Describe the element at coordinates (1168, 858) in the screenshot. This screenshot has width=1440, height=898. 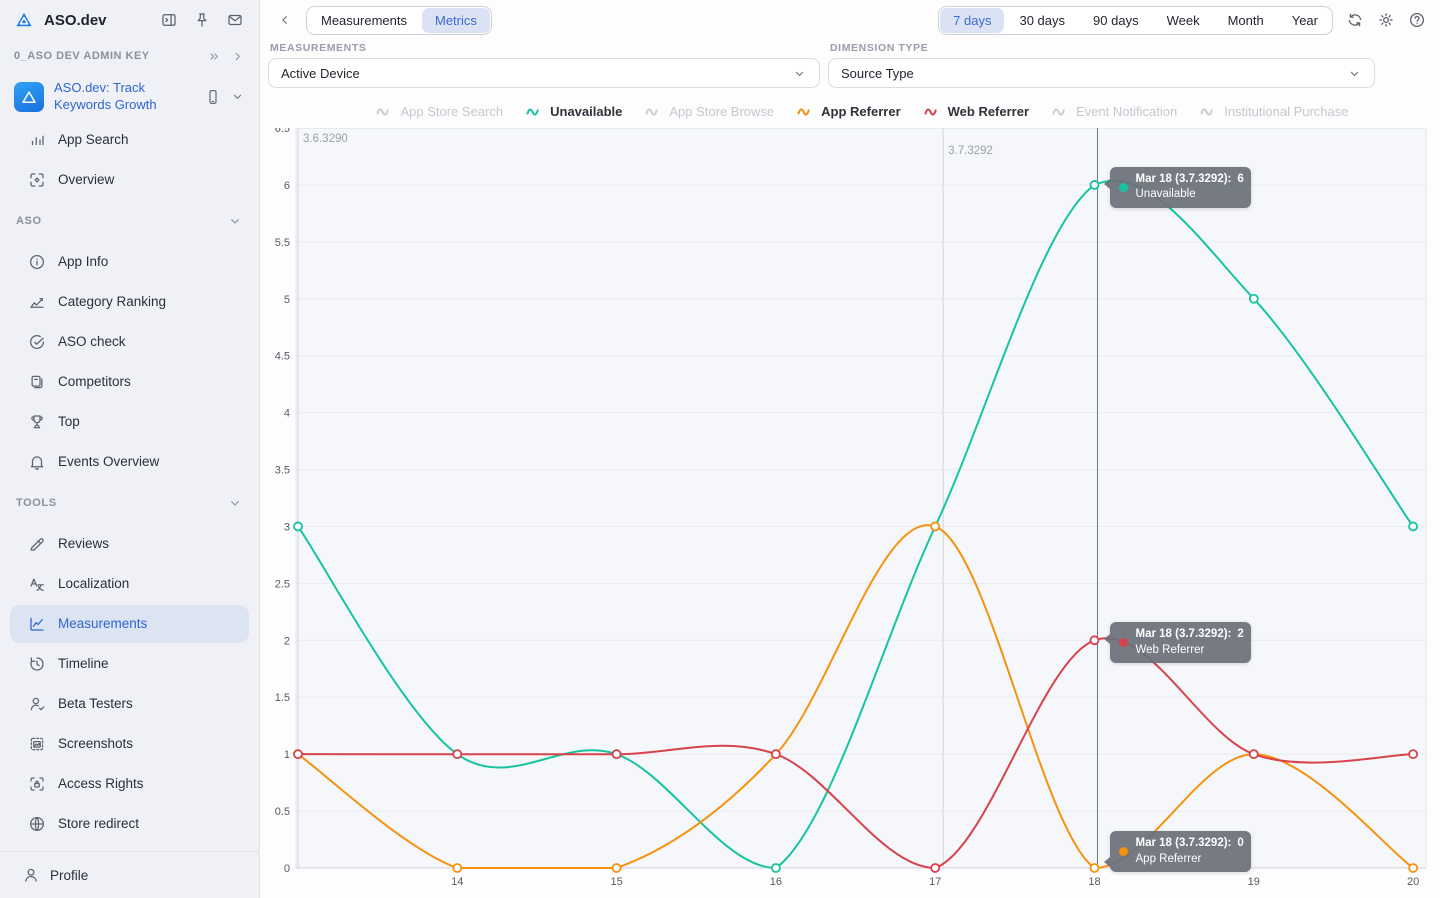
I see `tooltip-series-name: App Referrer` at that location.